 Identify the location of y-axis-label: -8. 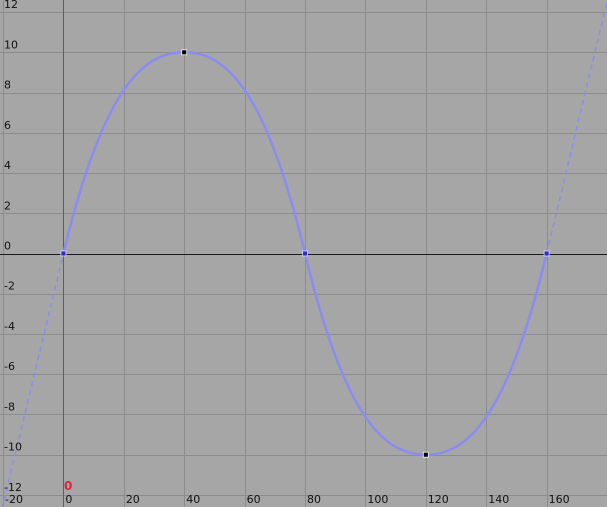
(9, 406).